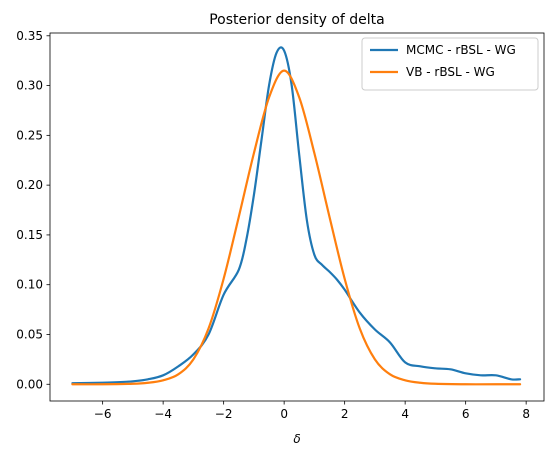 This screenshot has height=455, width=556. What do you see at coordinates (405, 414) in the screenshot?
I see `x-tick-label: 4` at bounding box center [405, 414].